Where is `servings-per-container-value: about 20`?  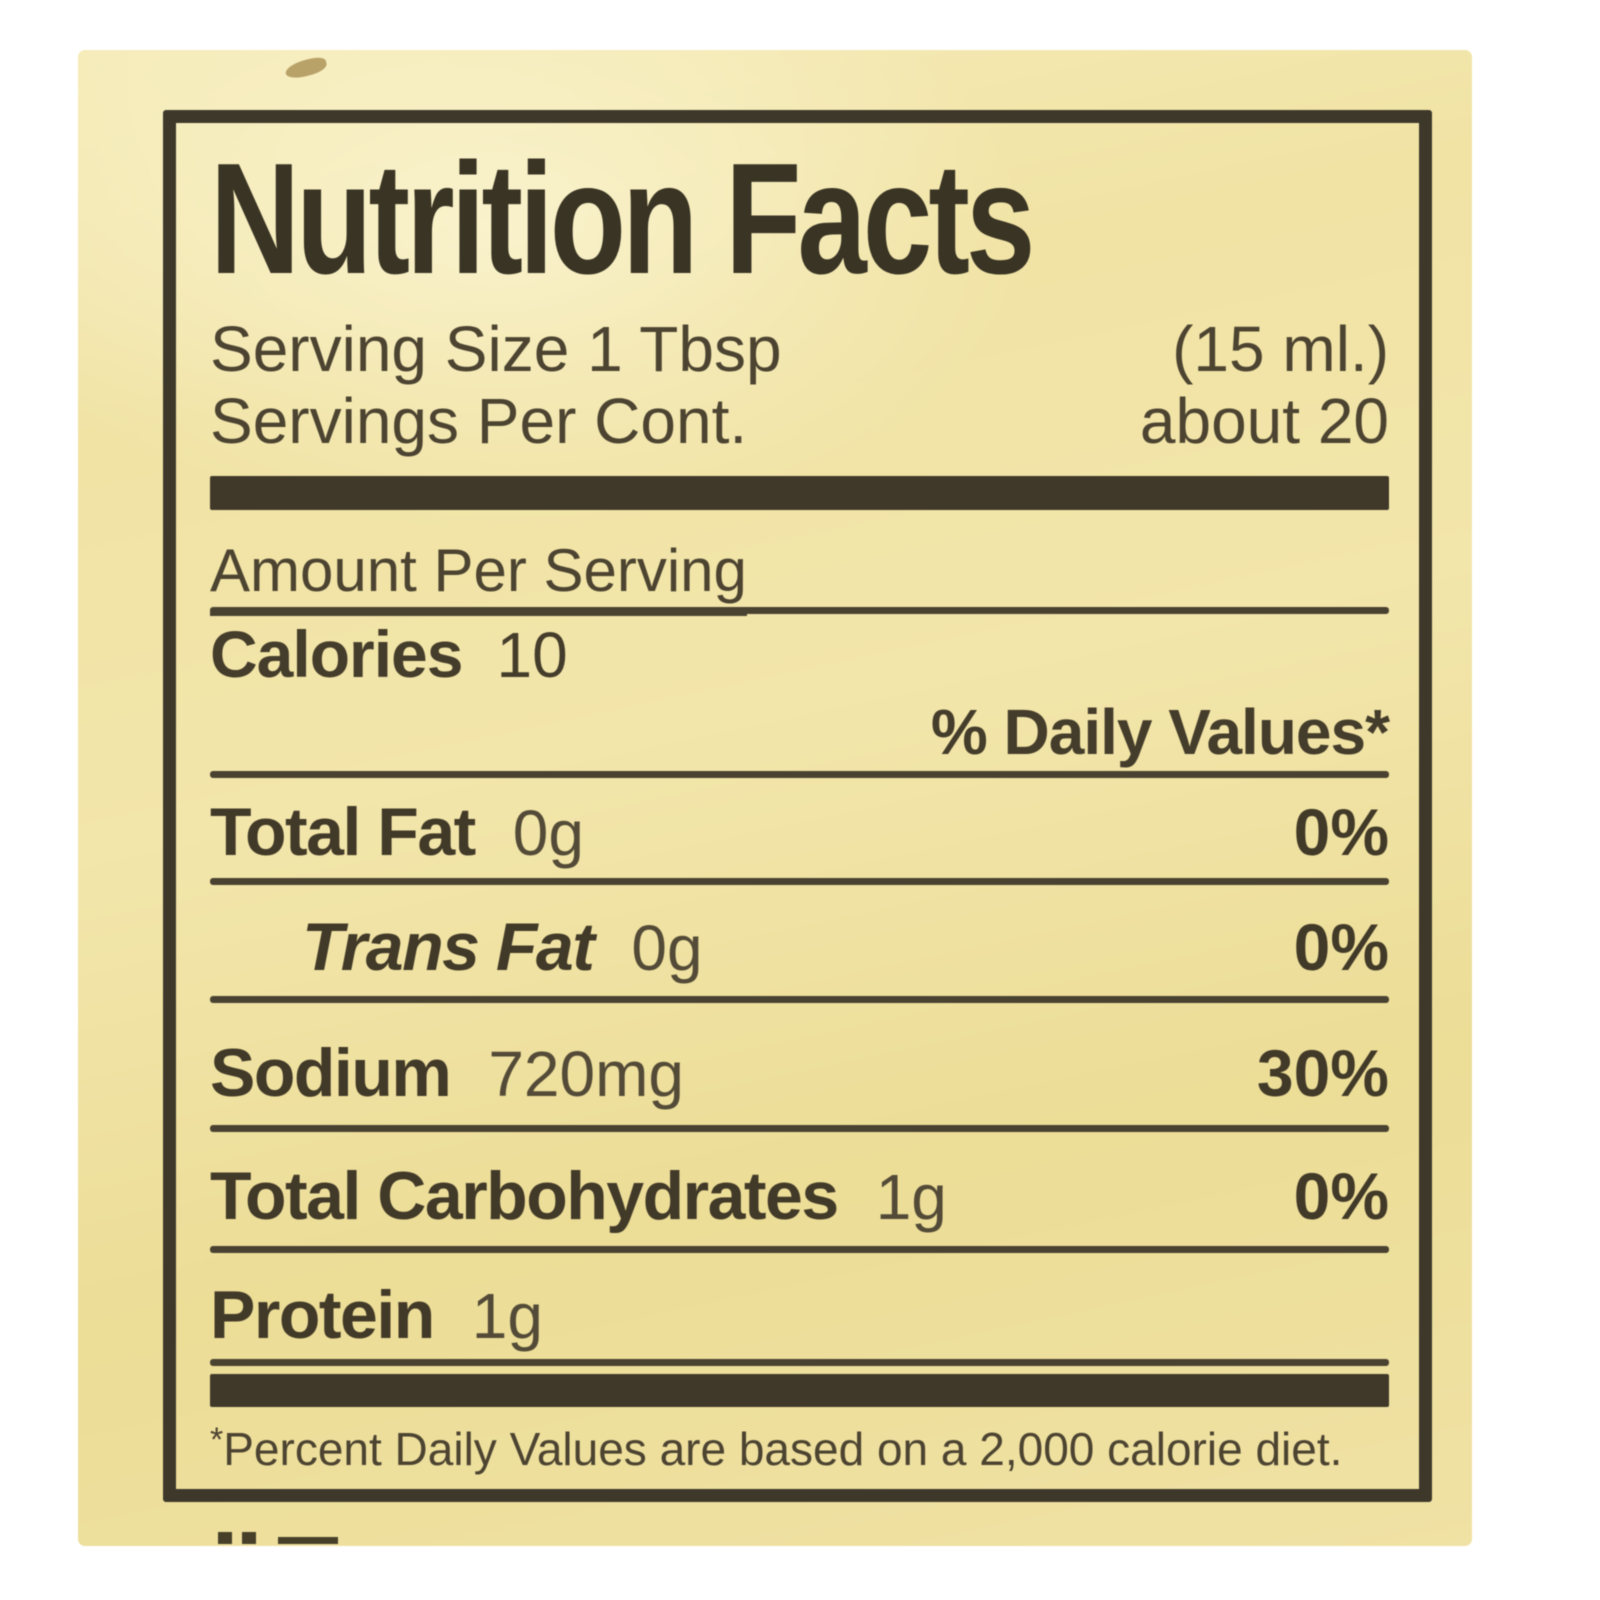 servings-per-container-value: about 20 is located at coordinates (1264, 421).